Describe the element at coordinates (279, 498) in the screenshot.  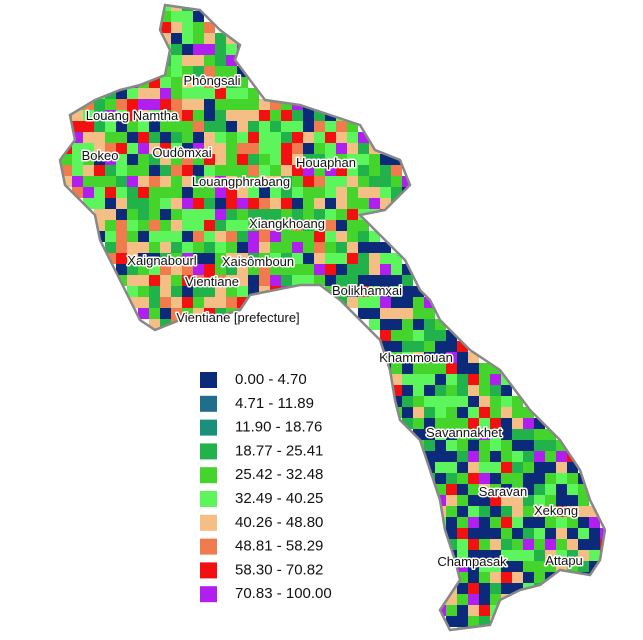
I see `legend-label: 32.49 - 40.25` at that location.